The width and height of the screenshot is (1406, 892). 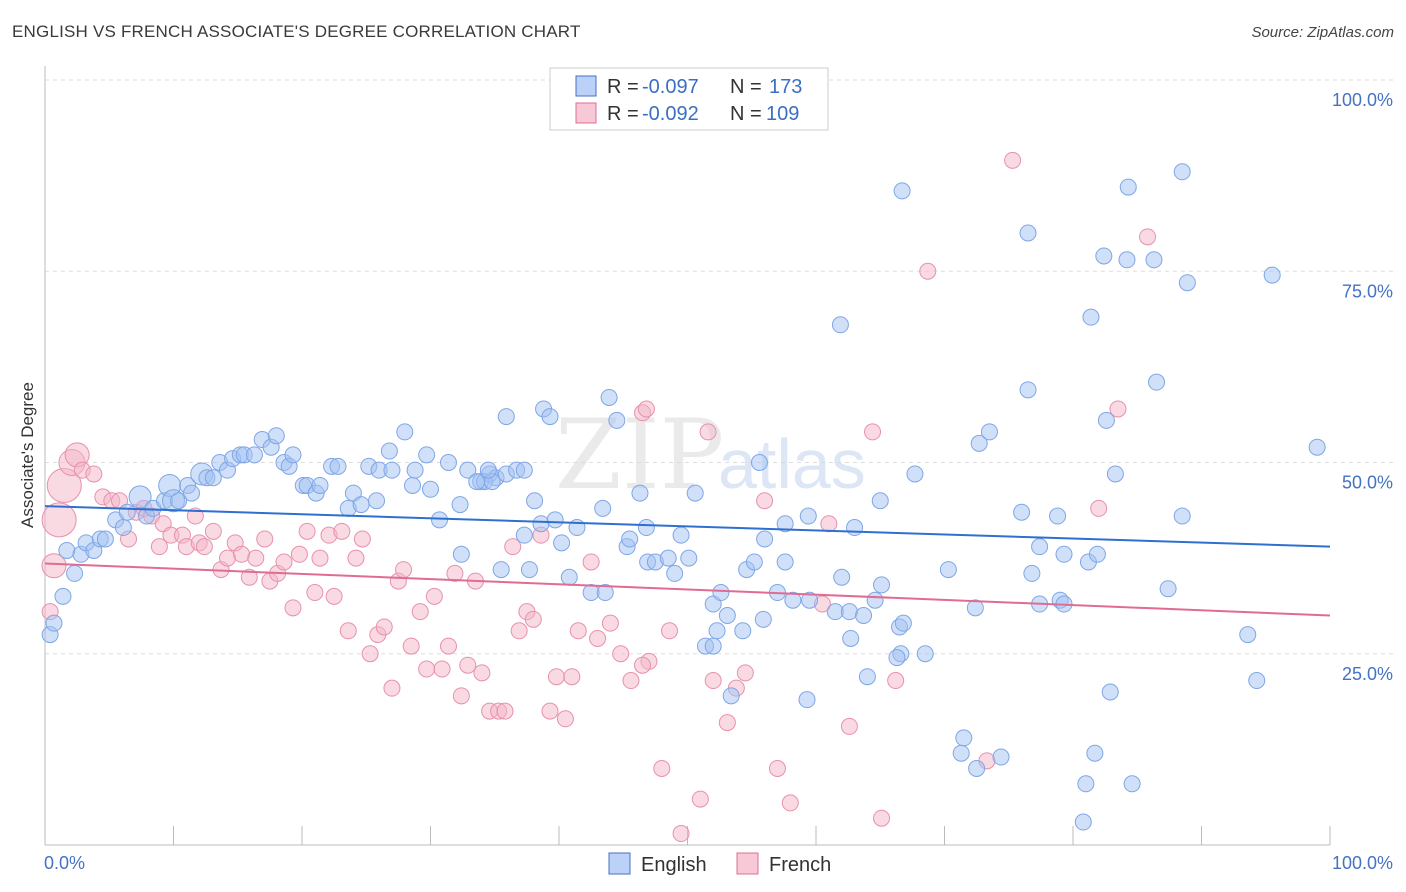 What do you see at coordinates (27, 455) in the screenshot?
I see `y-axis-title: Associate's Degree` at bounding box center [27, 455].